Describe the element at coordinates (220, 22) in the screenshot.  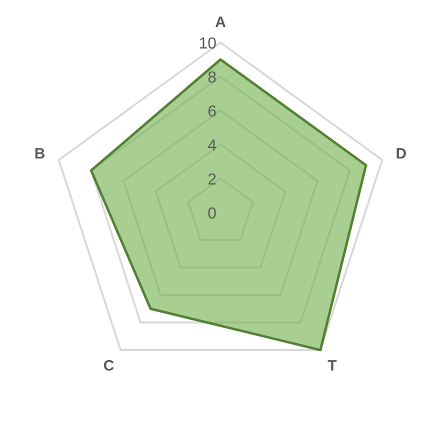
I see `spoke-label: A` at that location.